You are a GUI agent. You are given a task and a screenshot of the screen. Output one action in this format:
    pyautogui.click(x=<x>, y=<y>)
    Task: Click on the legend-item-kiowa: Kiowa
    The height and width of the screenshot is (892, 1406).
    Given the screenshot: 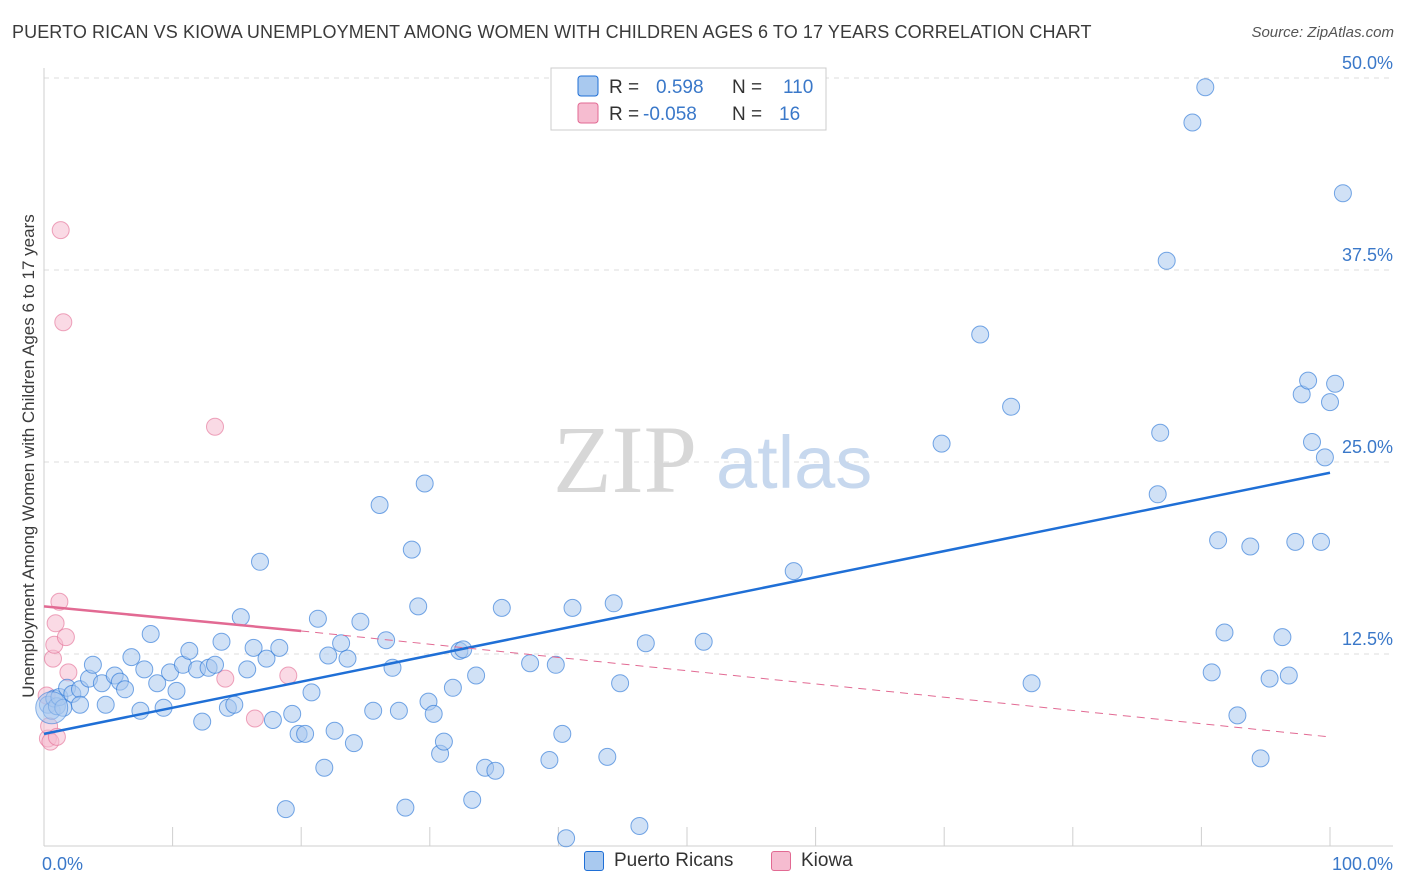 What is the action you would take?
    pyautogui.click(x=812, y=861)
    